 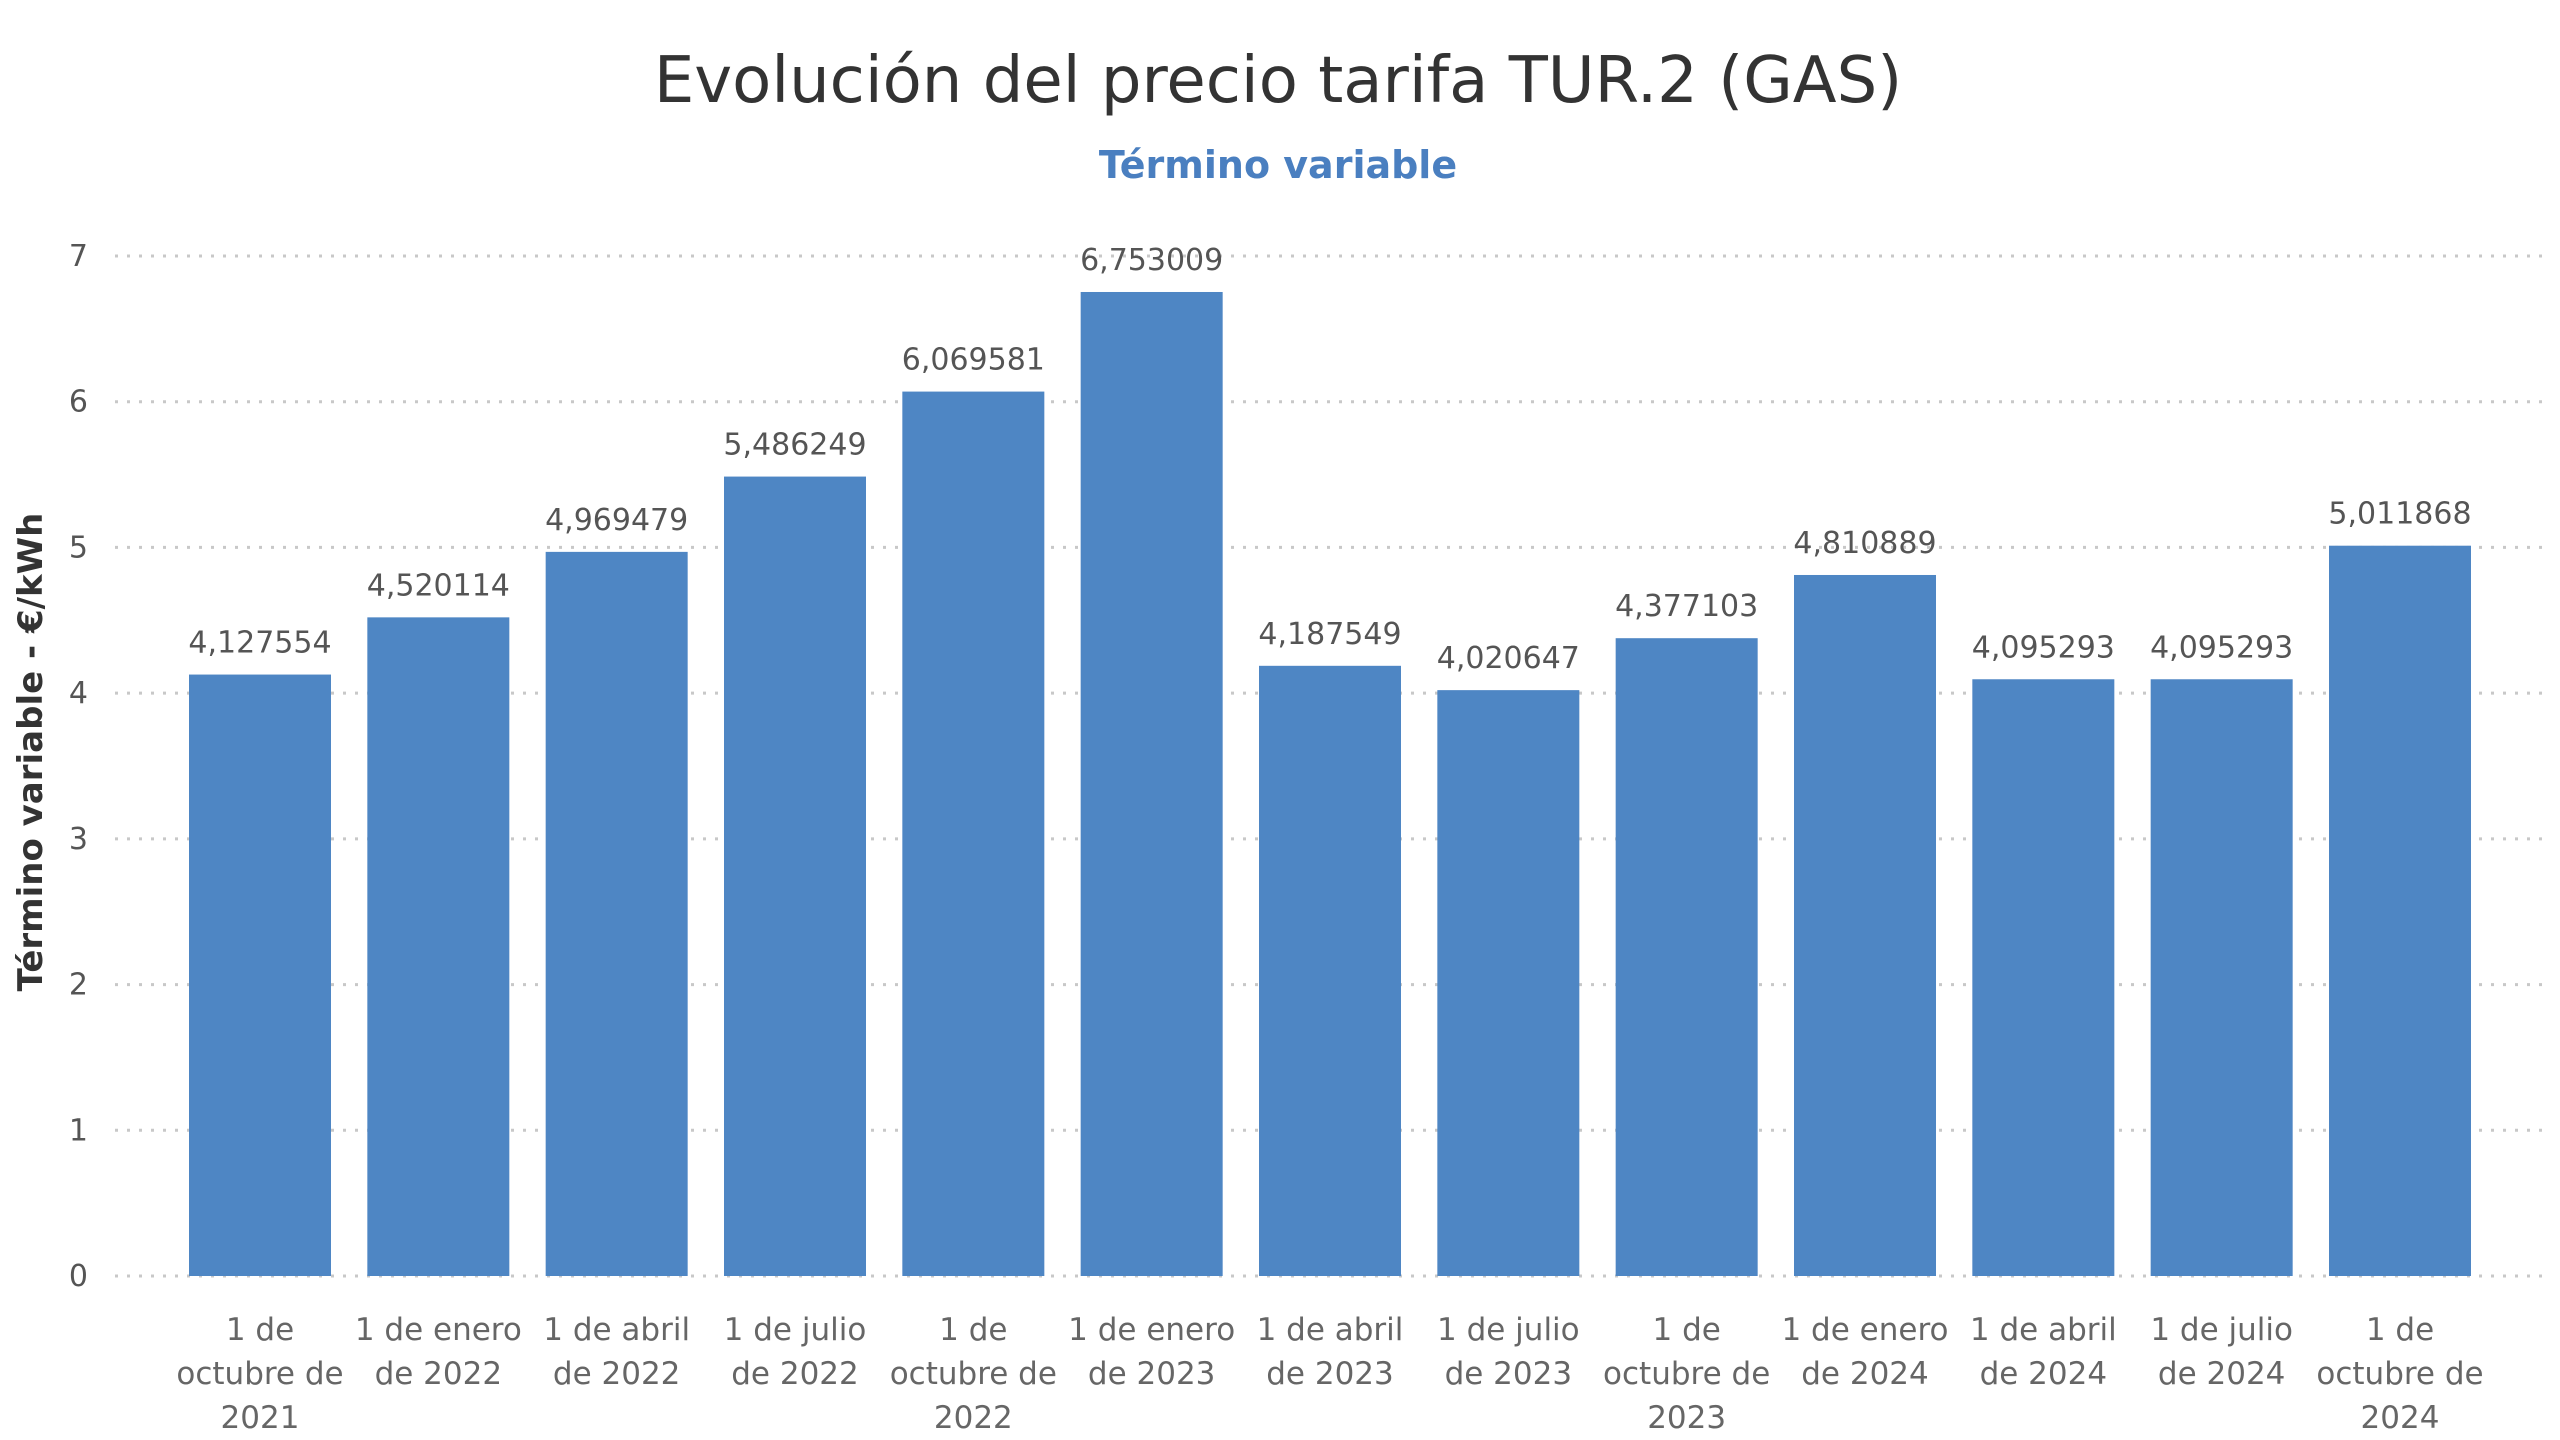 What do you see at coordinates (794, 445) in the screenshot?
I see `value-label-3: 5,486249` at bounding box center [794, 445].